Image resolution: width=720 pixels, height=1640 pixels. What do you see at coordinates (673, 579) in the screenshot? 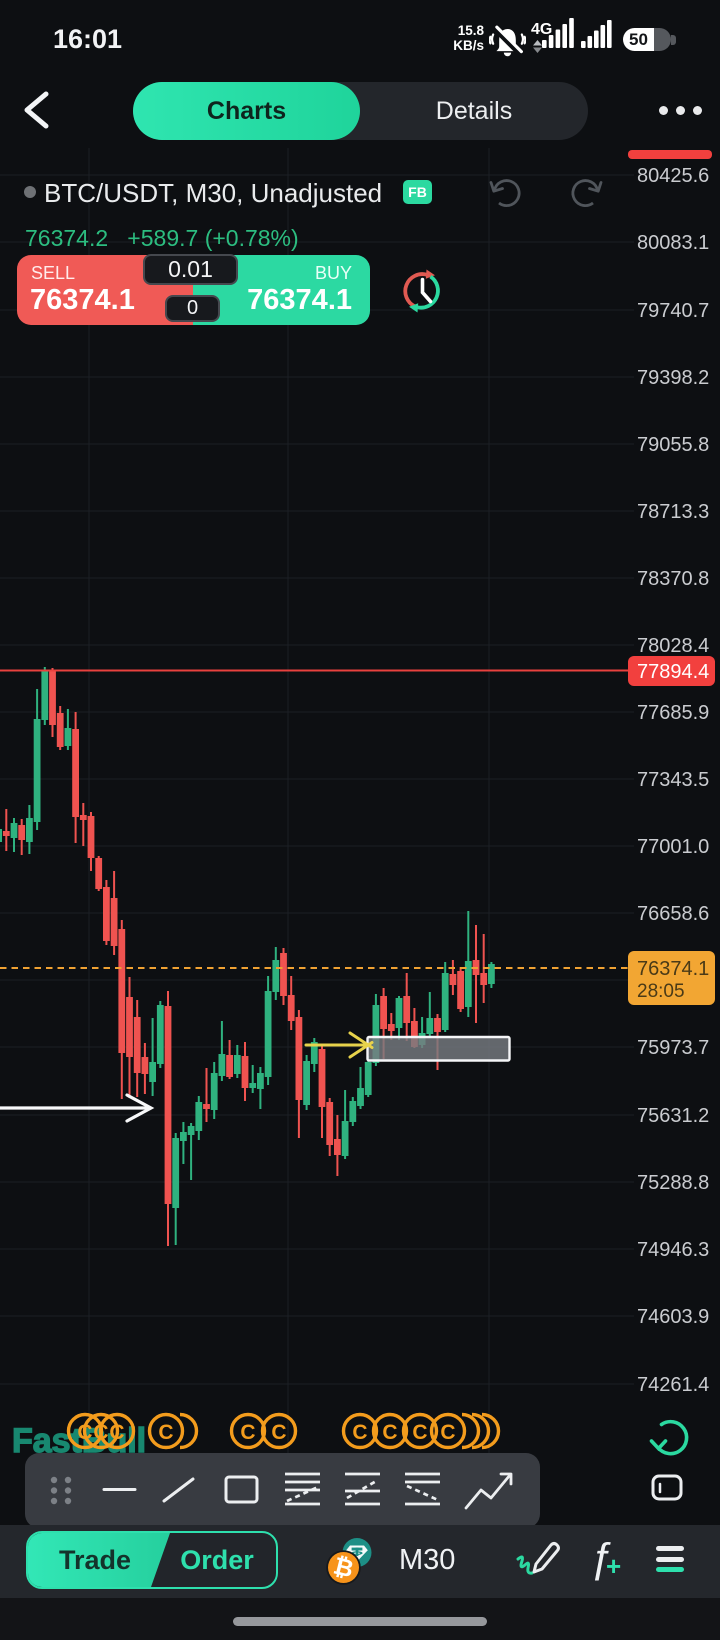
I see `svg-text: 78370.8` at bounding box center [673, 579].